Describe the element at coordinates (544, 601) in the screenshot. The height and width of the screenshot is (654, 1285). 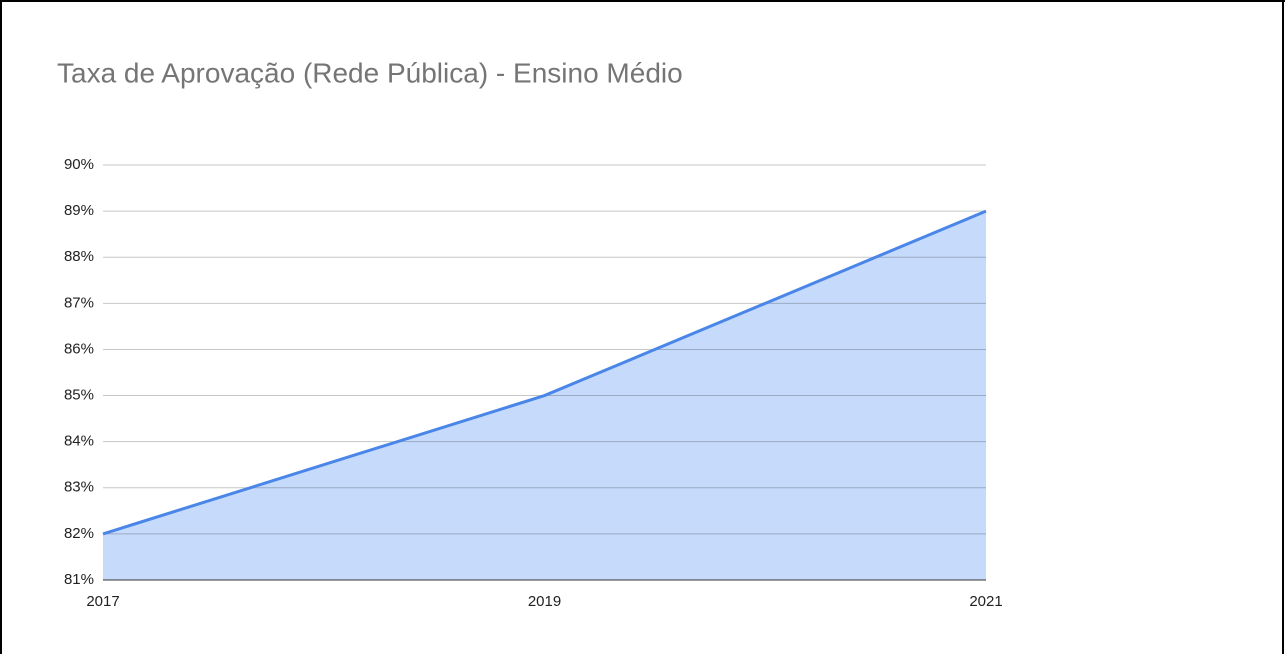
I see `x-tick-label: 2019` at that location.